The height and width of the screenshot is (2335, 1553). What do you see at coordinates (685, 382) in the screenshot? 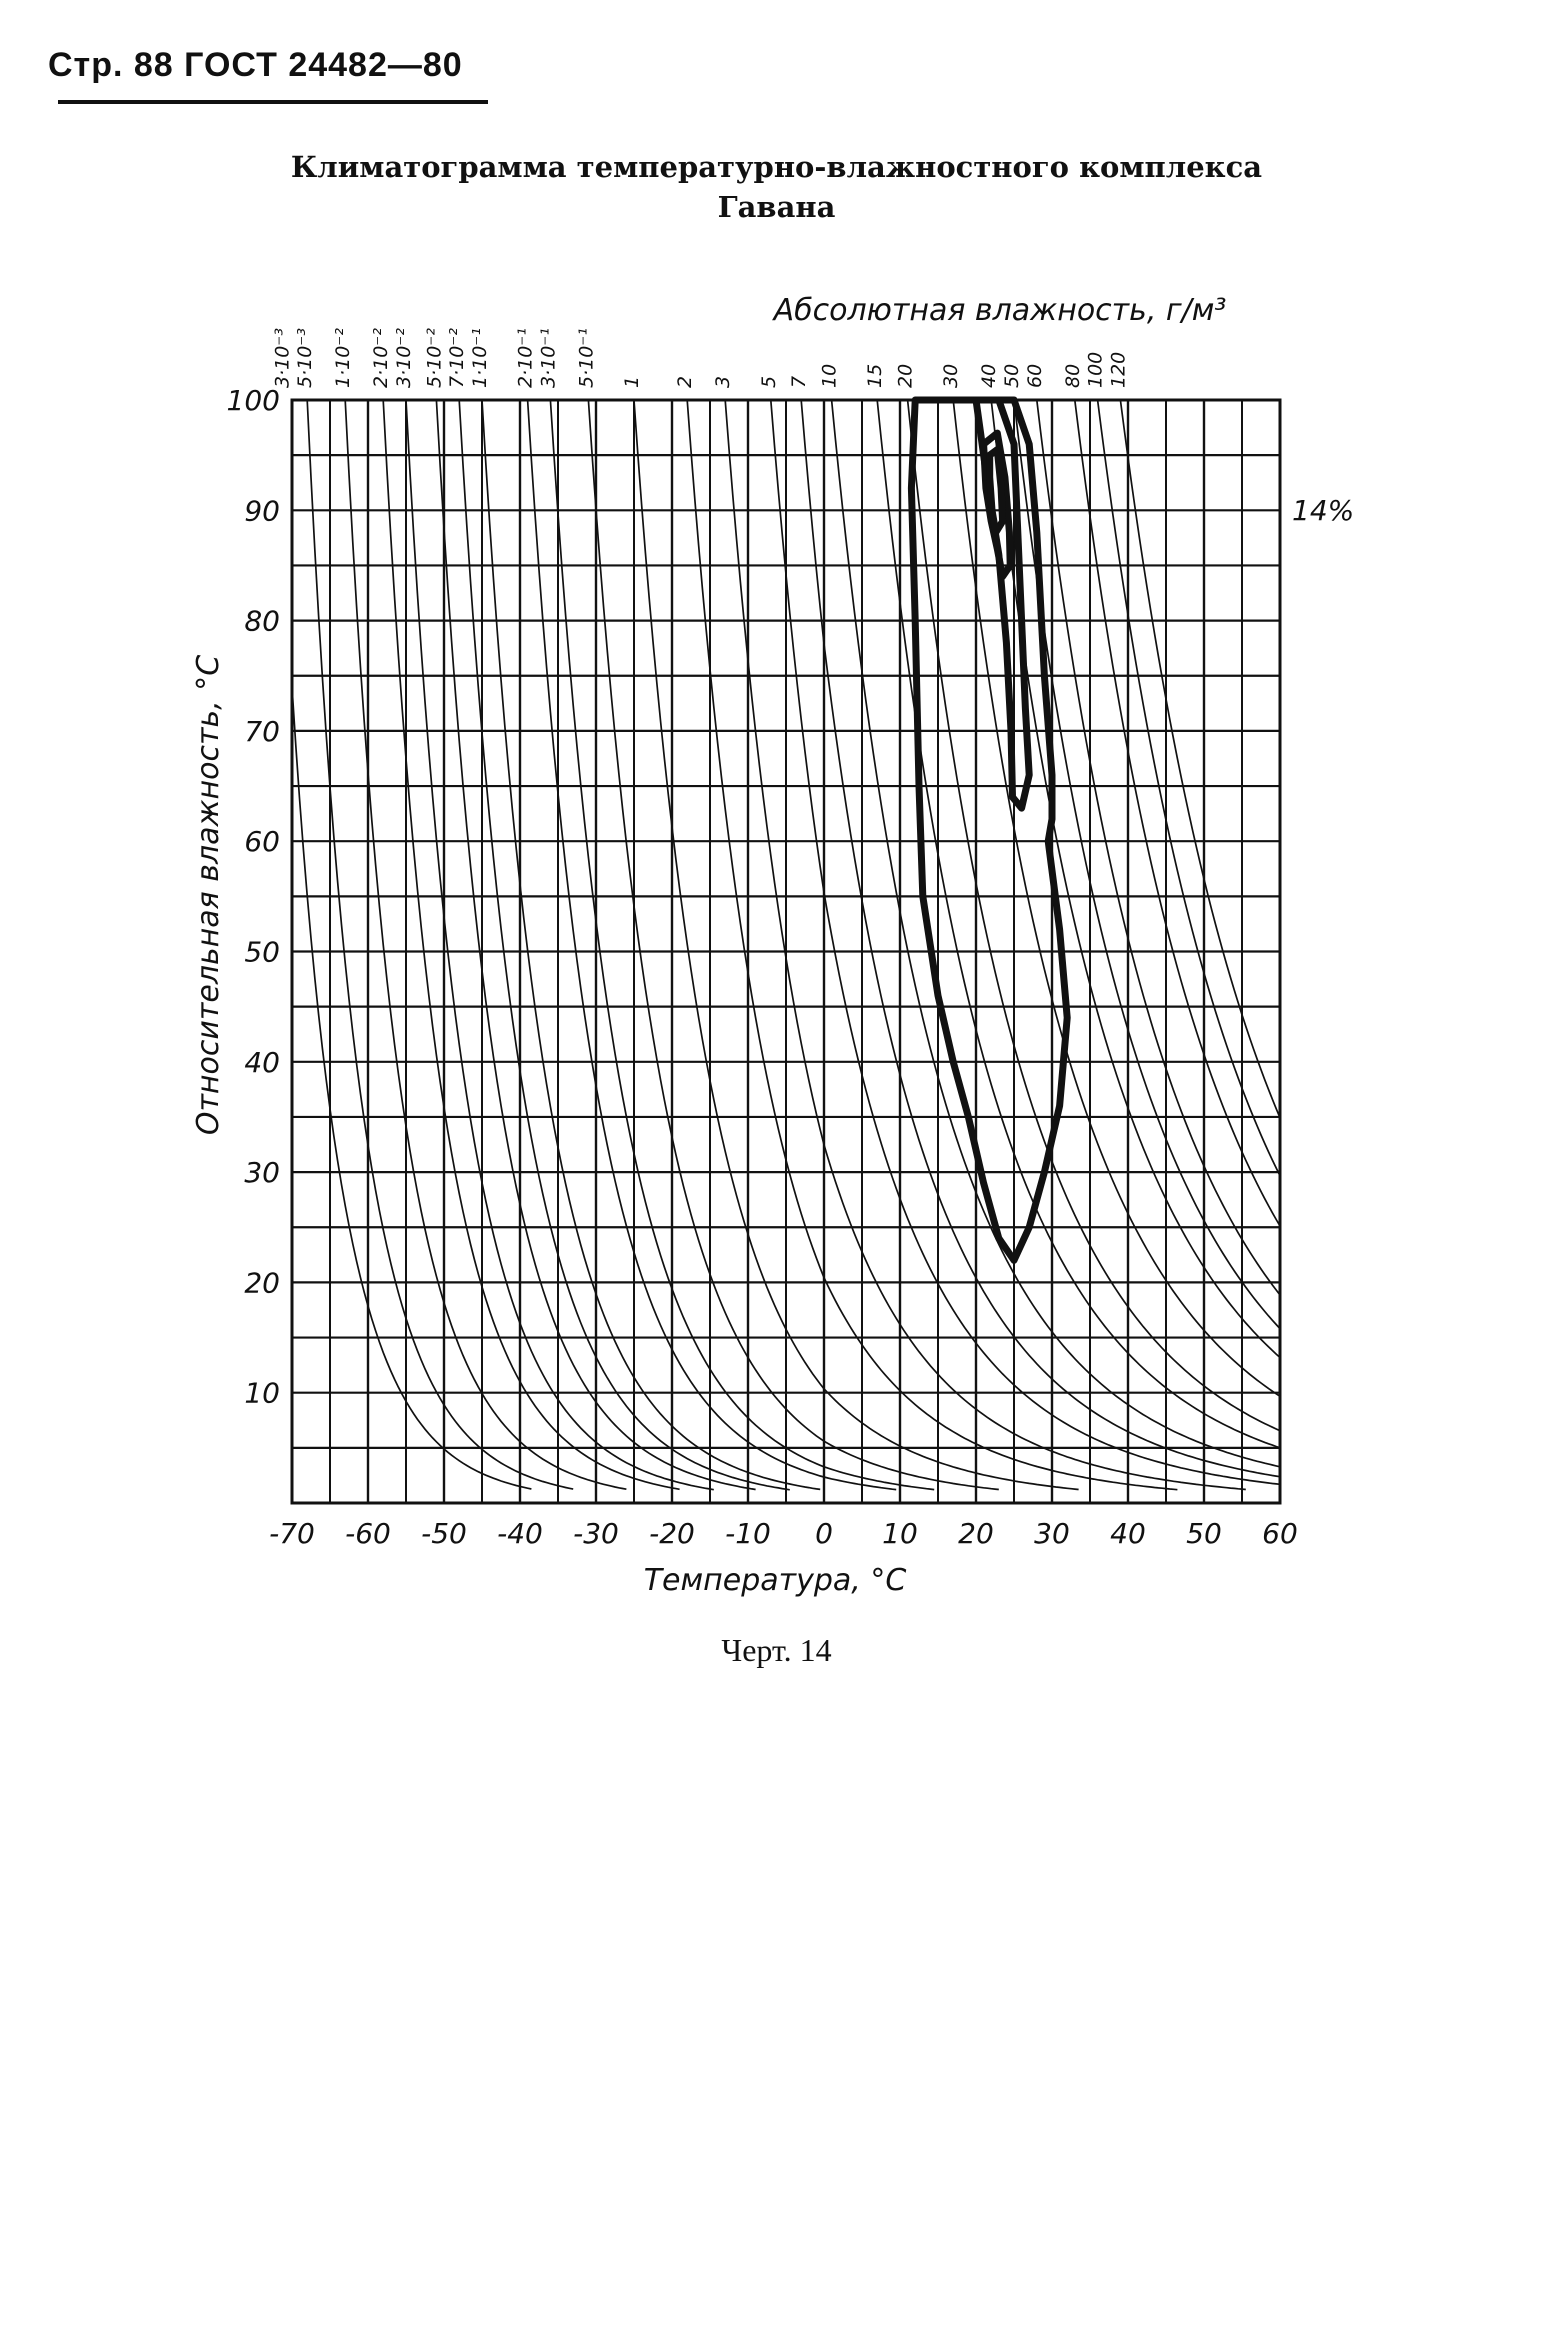
I see `abs-humidity-label: 2` at bounding box center [685, 382].